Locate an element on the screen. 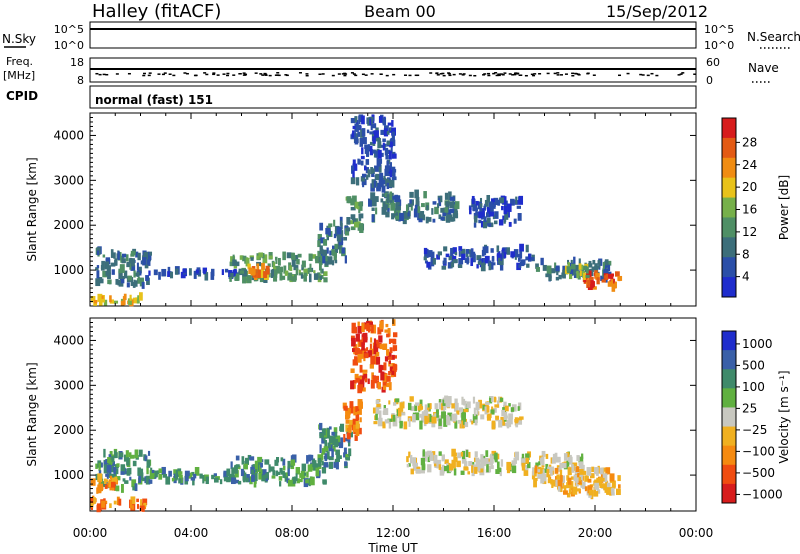 The height and width of the screenshot is (554, 800). colorbar-swatch is located at coordinates (729, 128).